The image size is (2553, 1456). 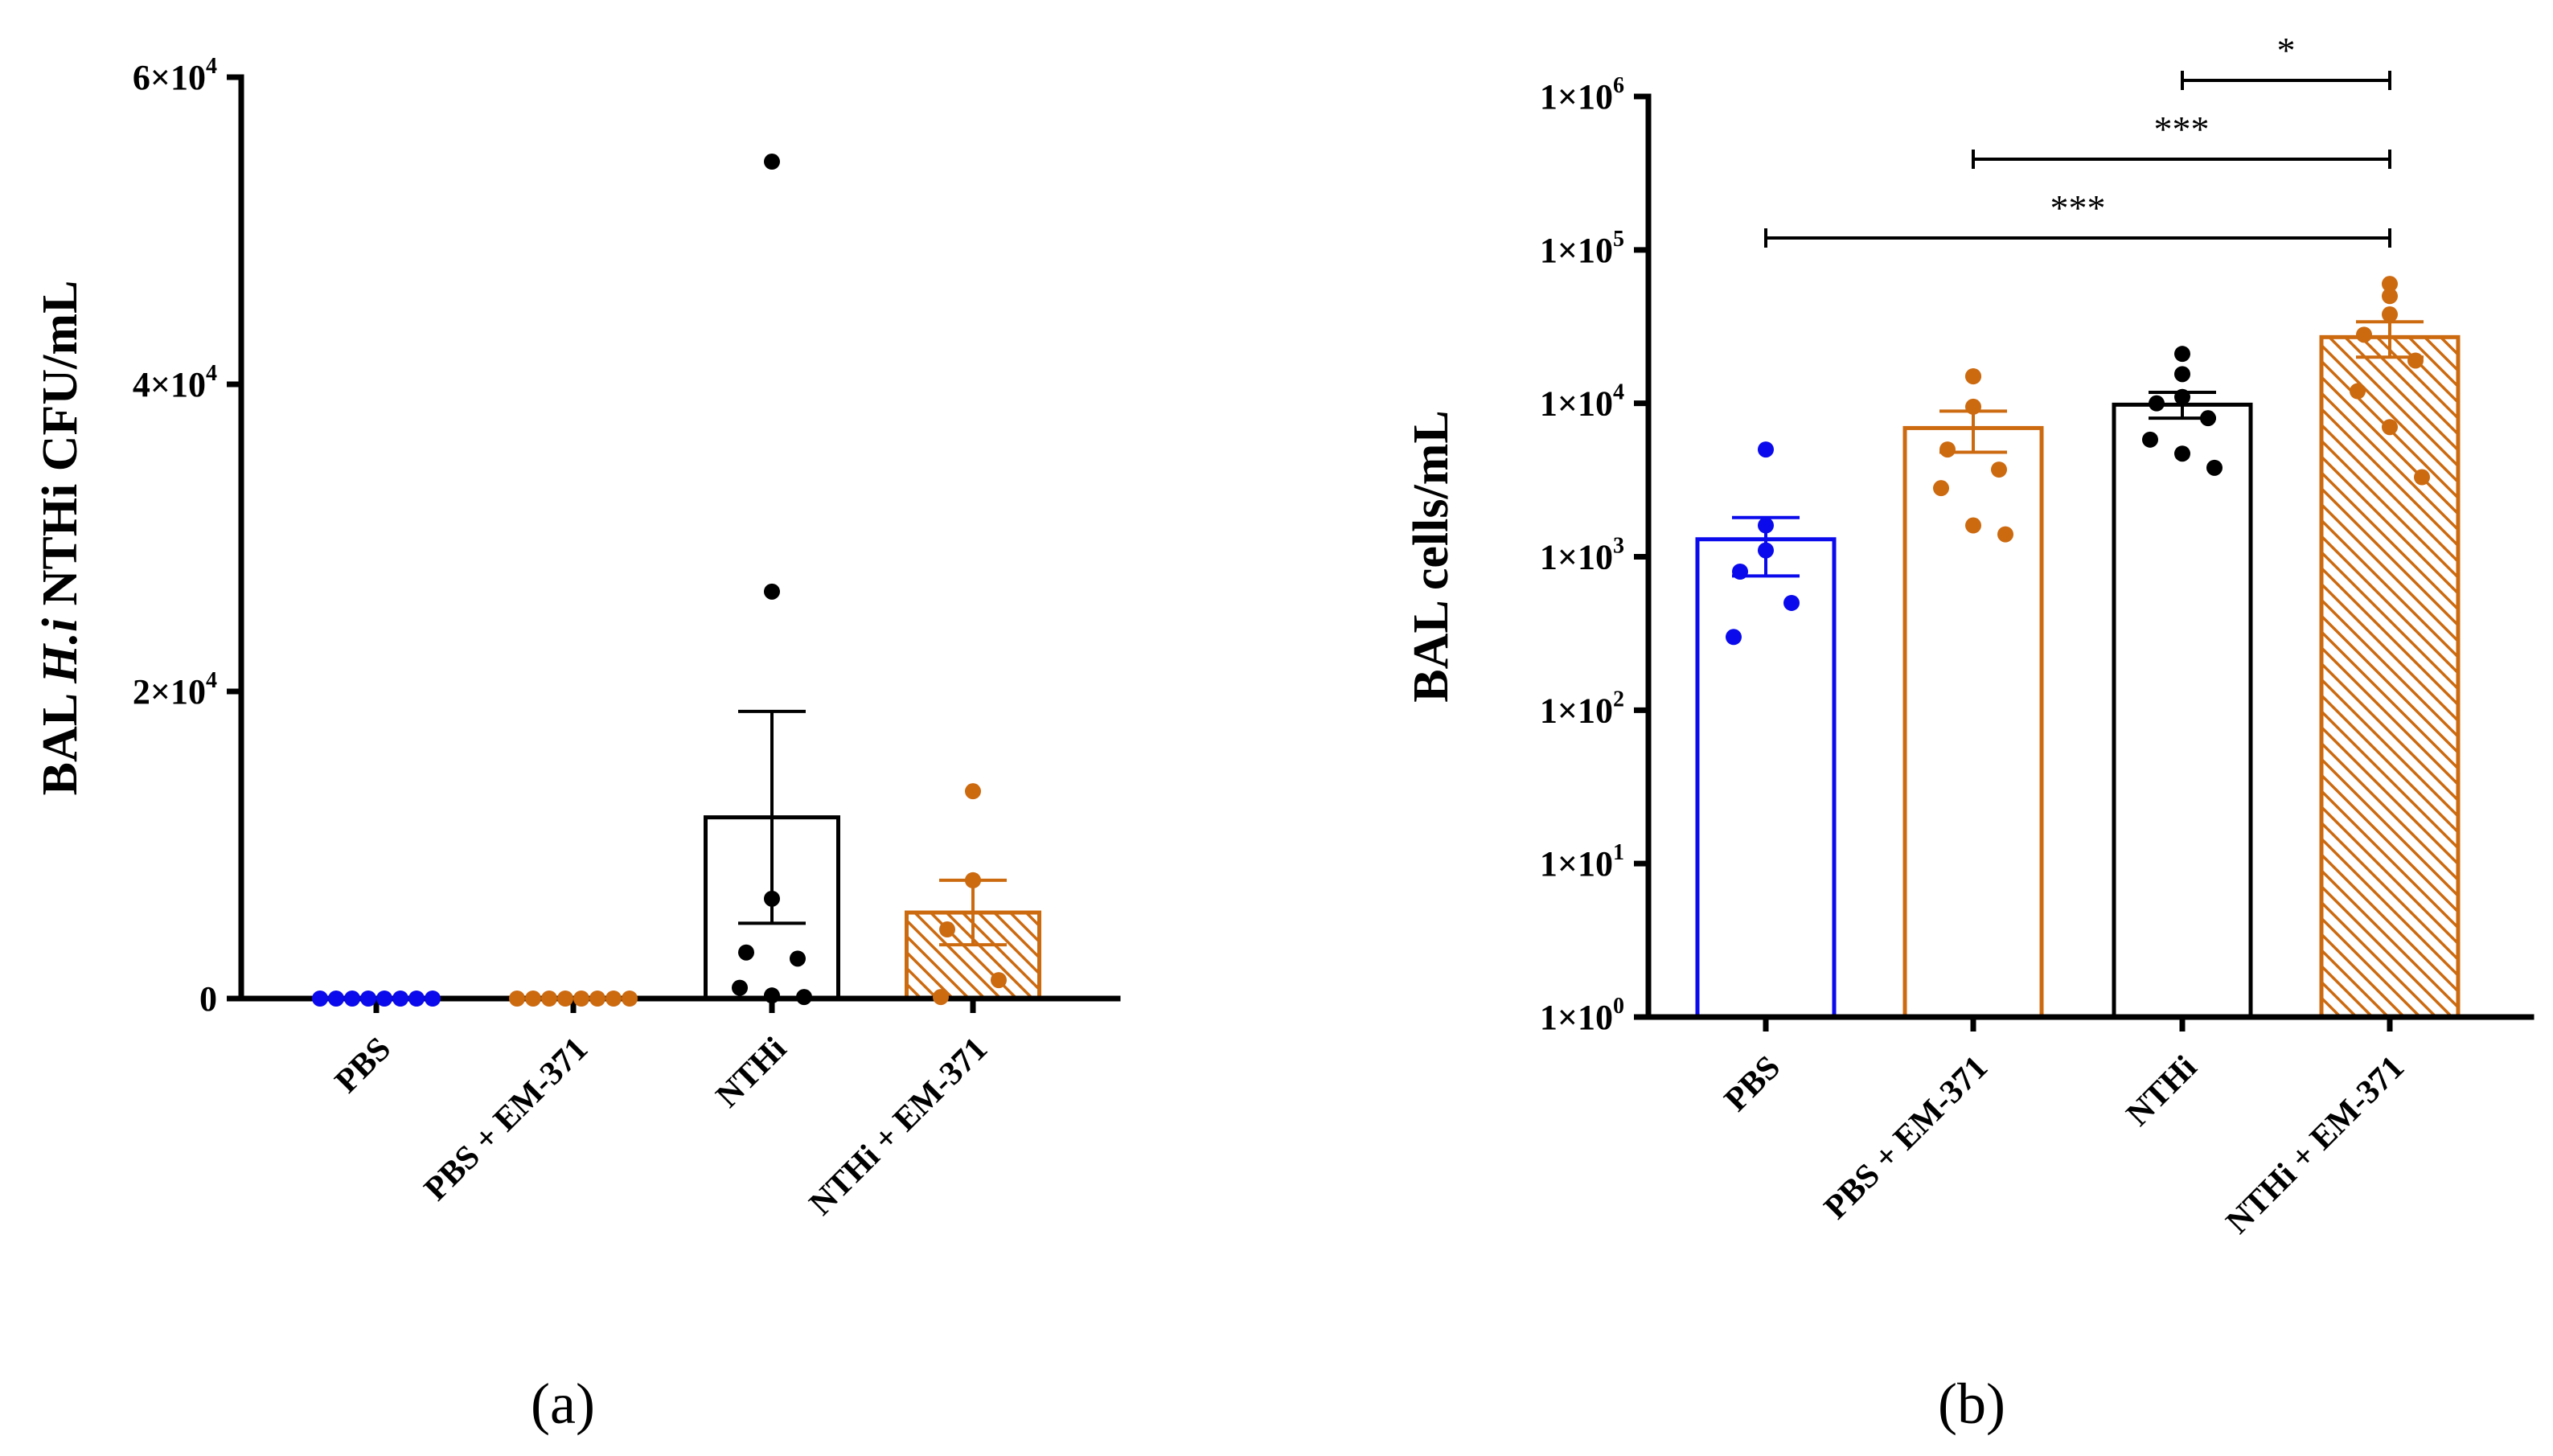 What do you see at coordinates (1618, 852) in the screenshot?
I see `y-tick-label-exponent: 1` at bounding box center [1618, 852].